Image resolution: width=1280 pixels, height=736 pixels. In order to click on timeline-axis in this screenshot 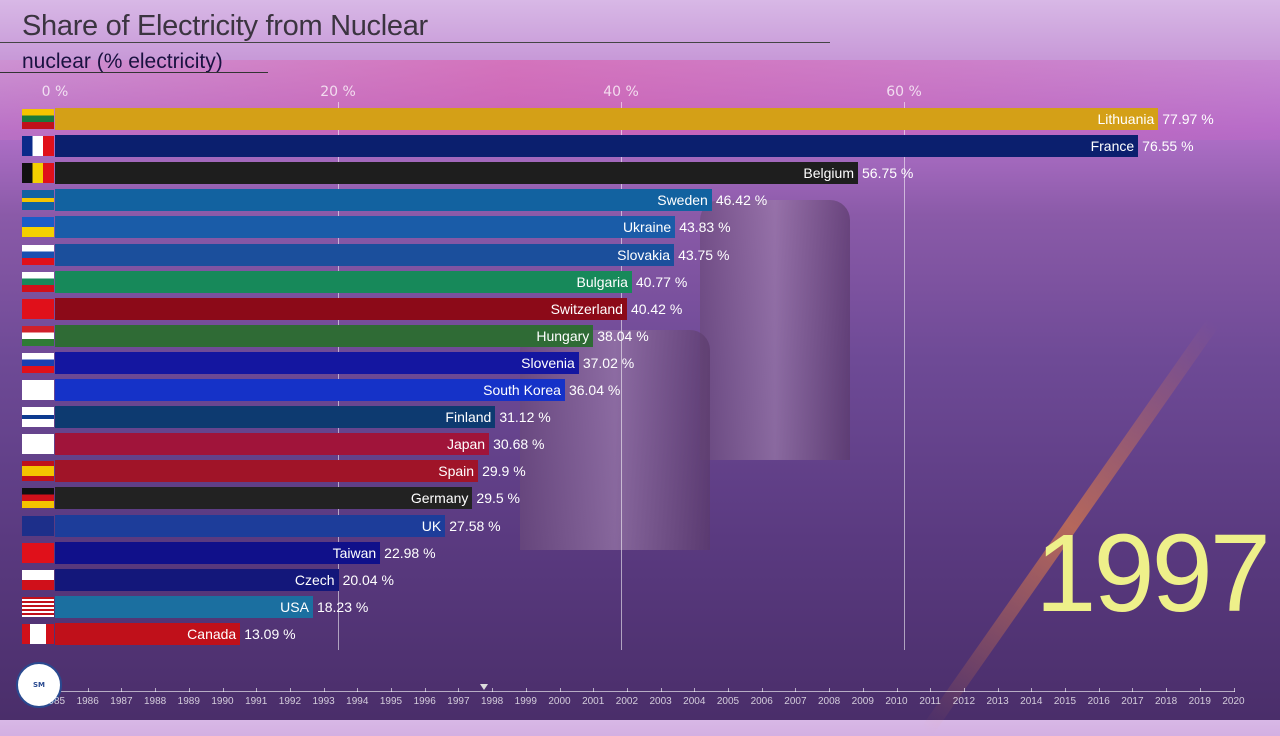, I will do `click(645, 691)`.